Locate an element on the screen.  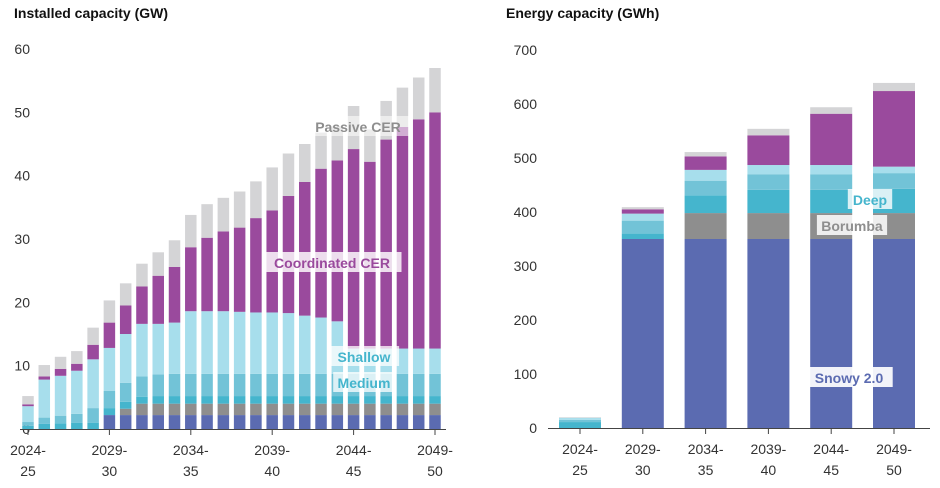
y-tick-label: 40 is located at coordinates (22, 176).